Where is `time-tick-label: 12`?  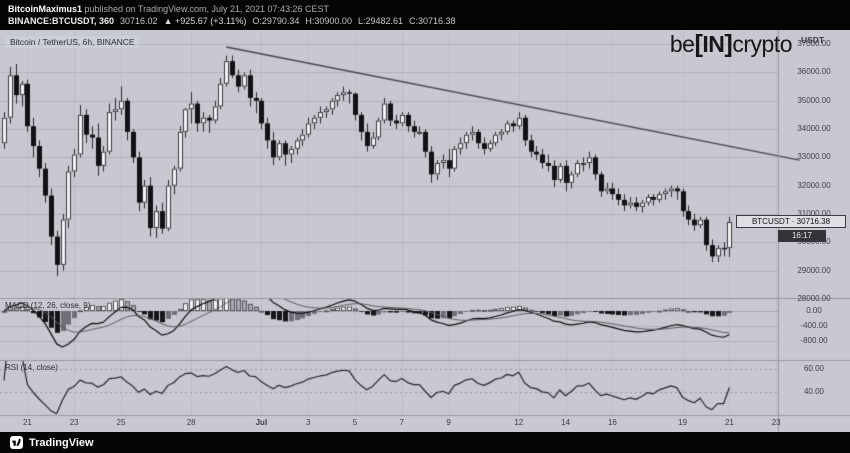 time-tick-label: 12 is located at coordinates (519, 422).